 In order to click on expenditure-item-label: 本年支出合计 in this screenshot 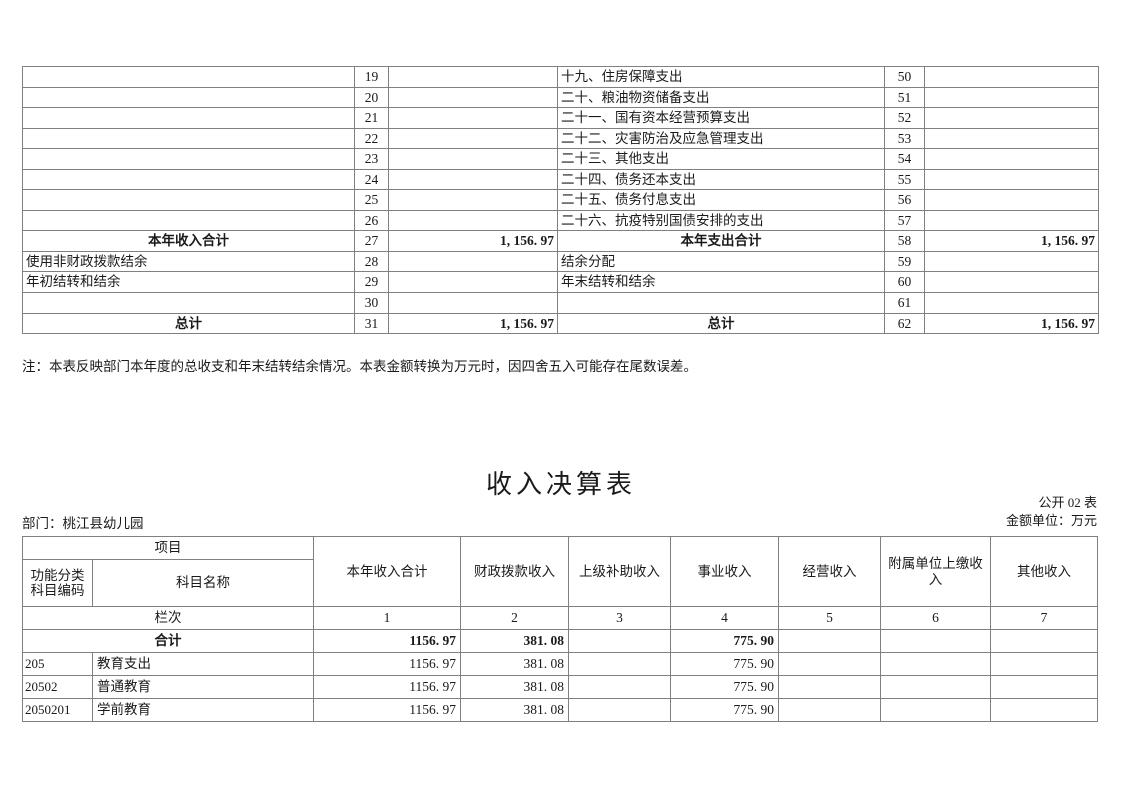, I will do `click(721, 241)`.